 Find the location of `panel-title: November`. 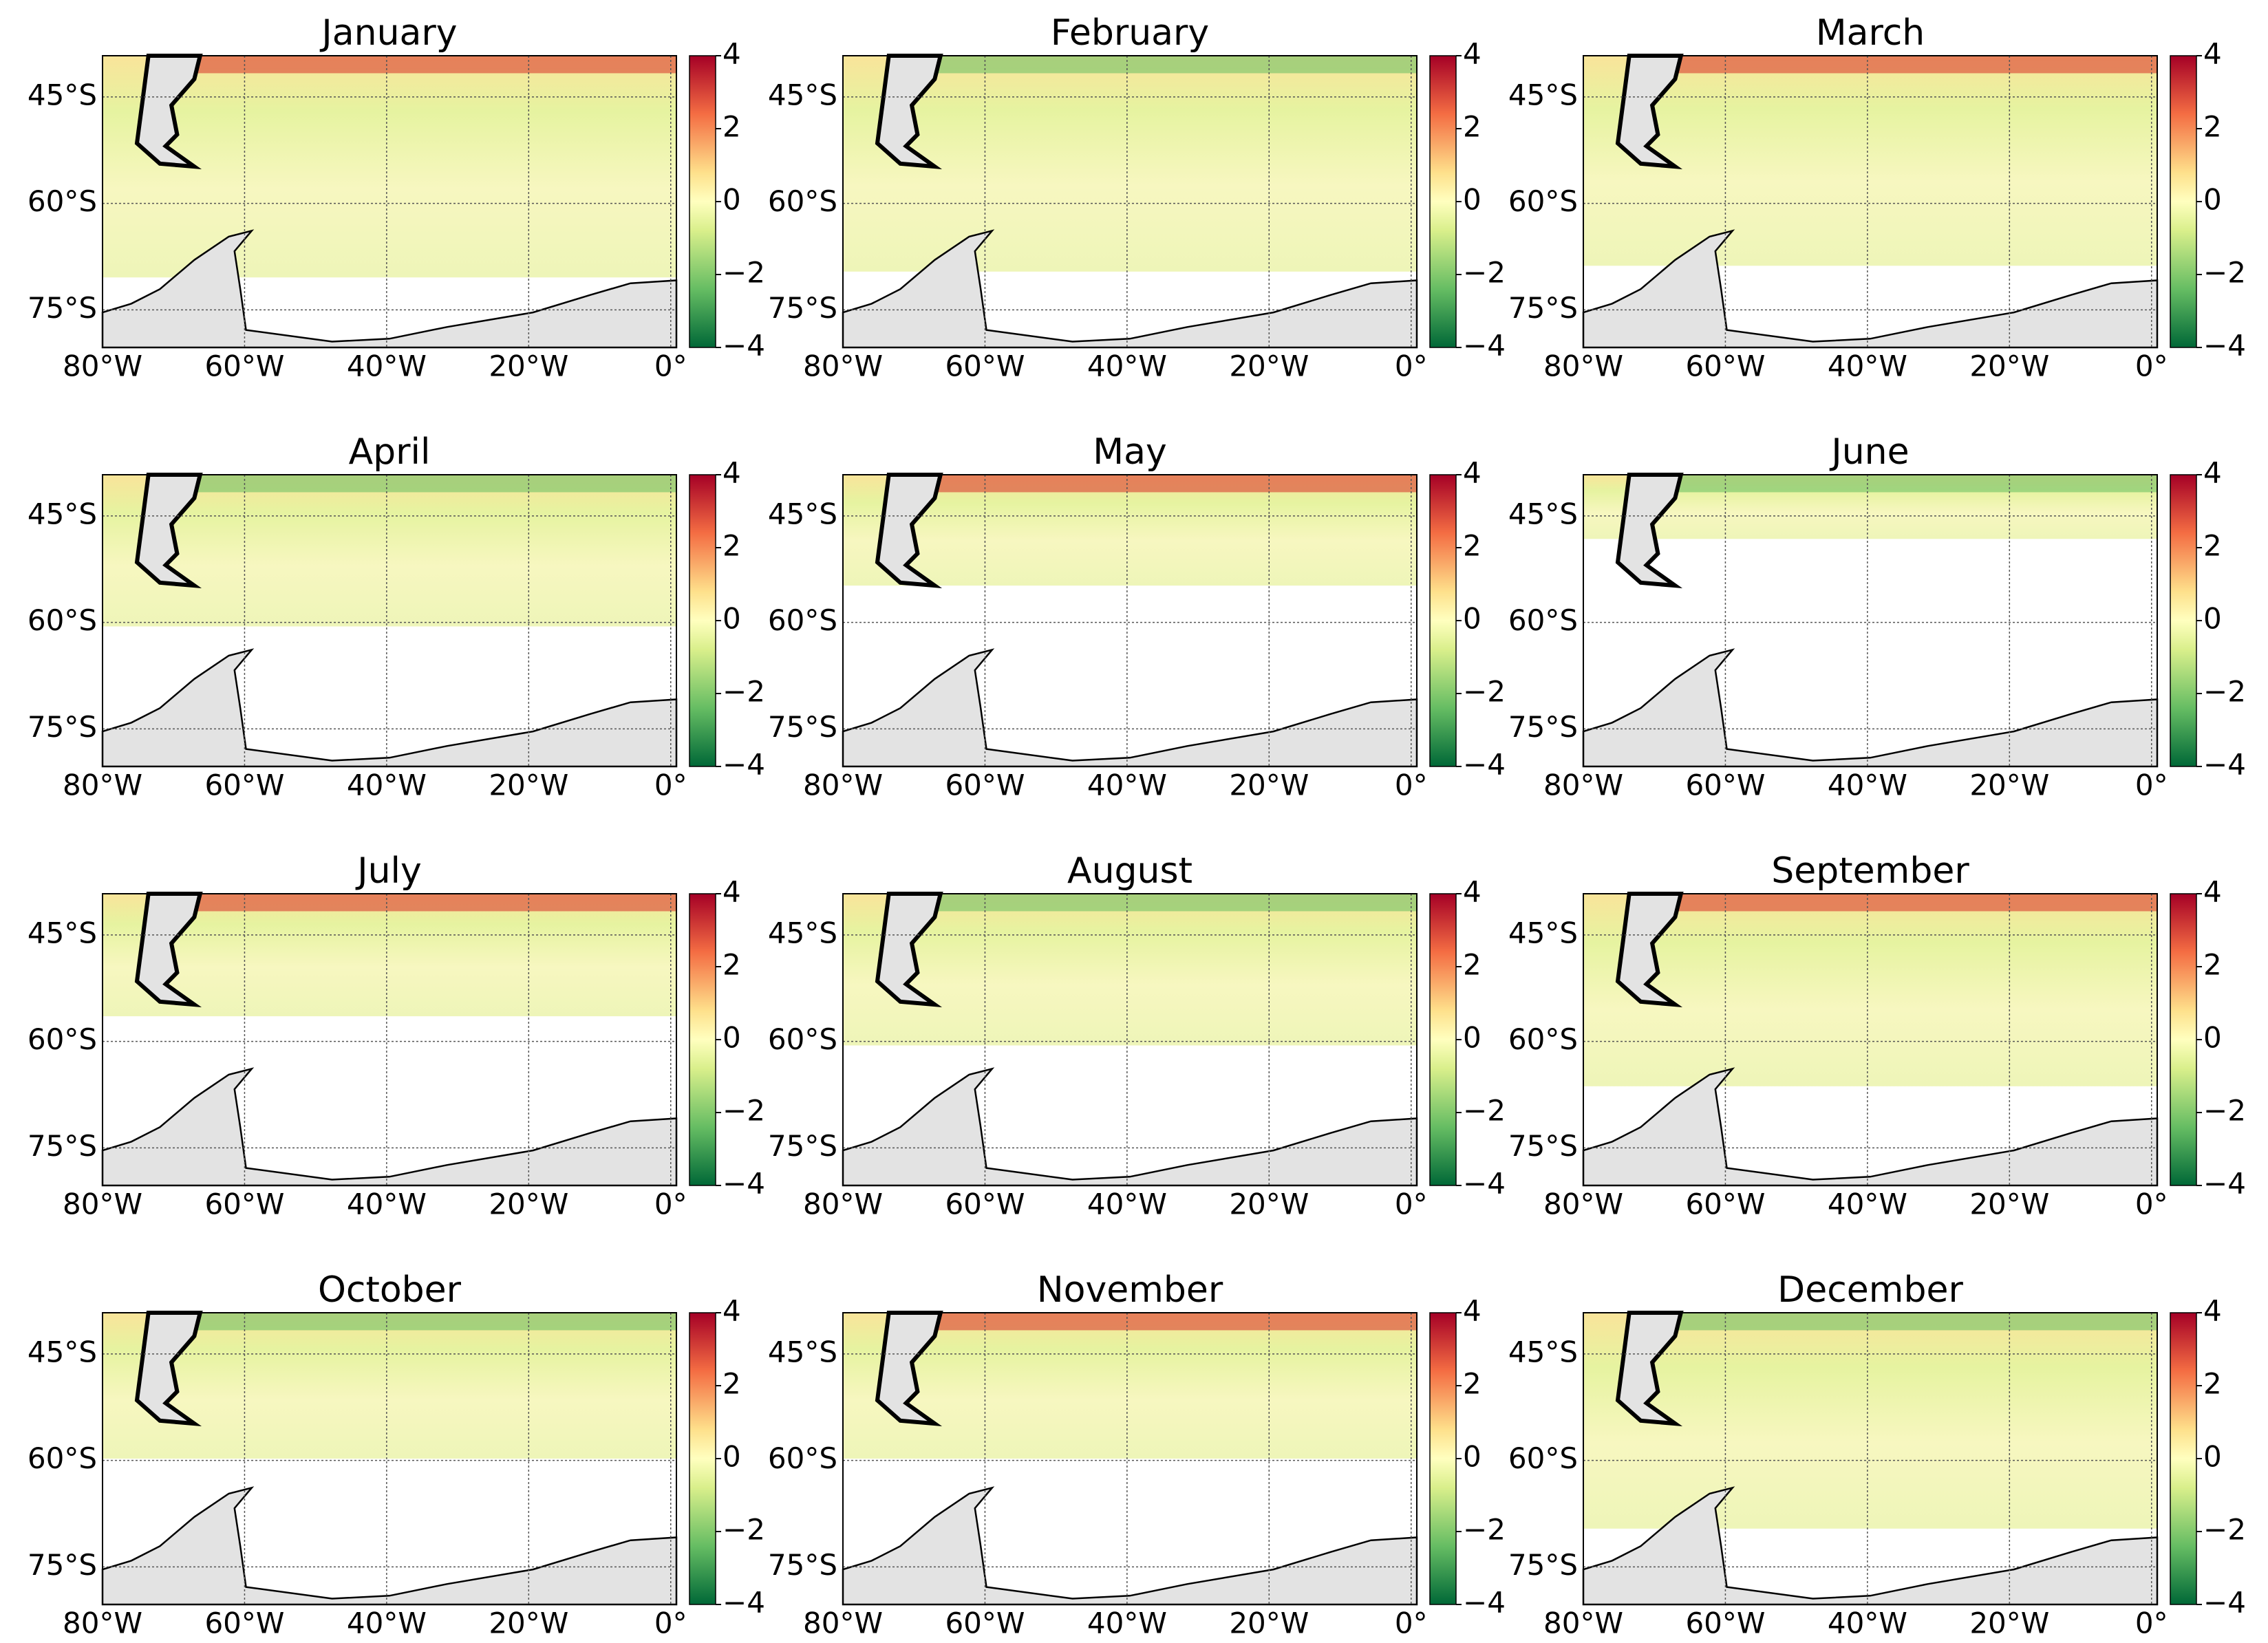

panel-title: November is located at coordinates (1130, 1290).